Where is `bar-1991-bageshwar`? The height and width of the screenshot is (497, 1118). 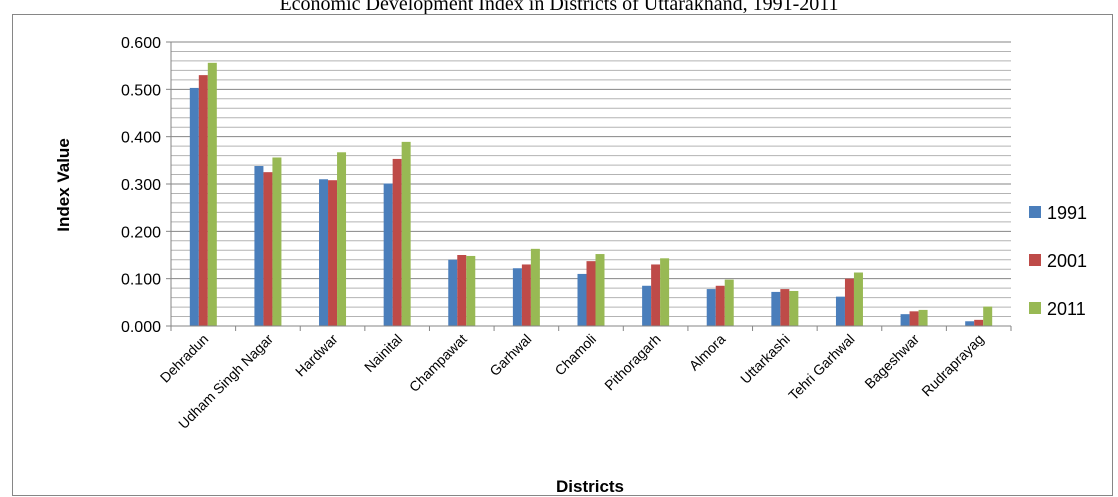
bar-1991-bageshwar is located at coordinates (905, 320).